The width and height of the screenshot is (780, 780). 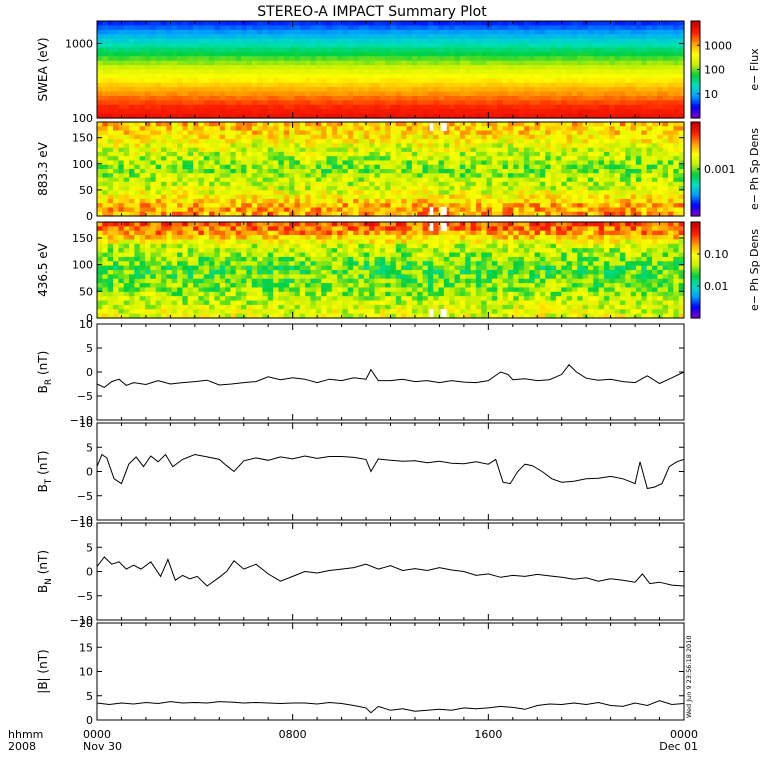 What do you see at coordinates (695, 187) in the screenshot?
I see `colorbar-step` at bounding box center [695, 187].